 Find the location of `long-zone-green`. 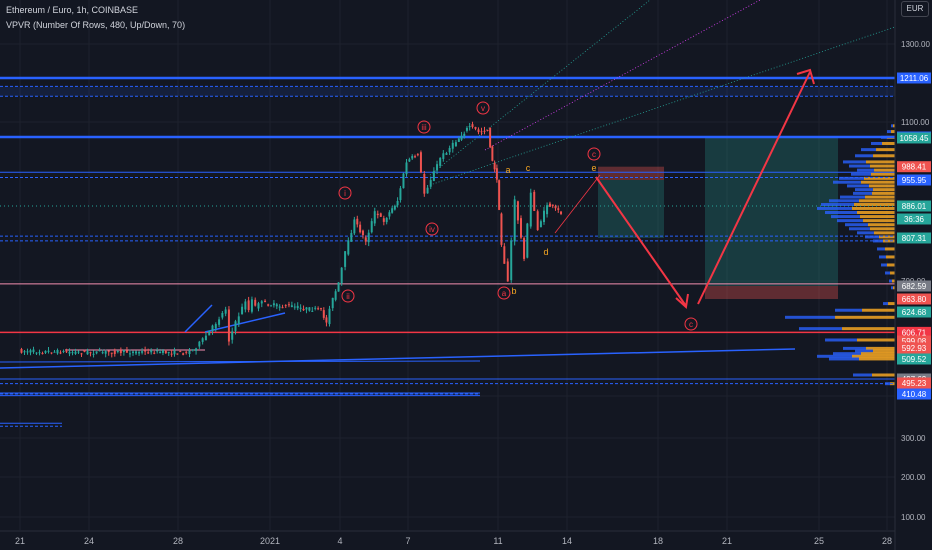

long-zone-green is located at coordinates (771, 211).